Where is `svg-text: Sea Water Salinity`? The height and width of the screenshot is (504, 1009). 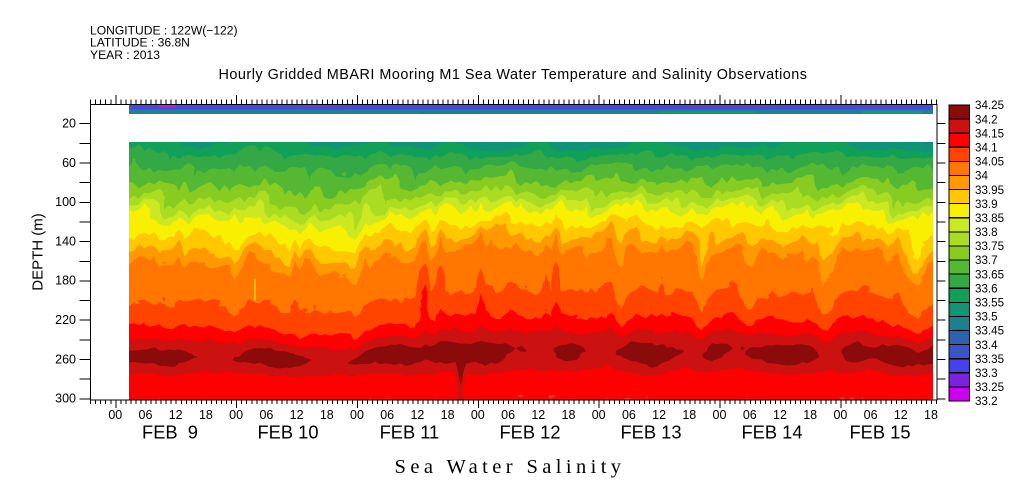 svg-text: Sea Water Salinity is located at coordinates (510, 467).